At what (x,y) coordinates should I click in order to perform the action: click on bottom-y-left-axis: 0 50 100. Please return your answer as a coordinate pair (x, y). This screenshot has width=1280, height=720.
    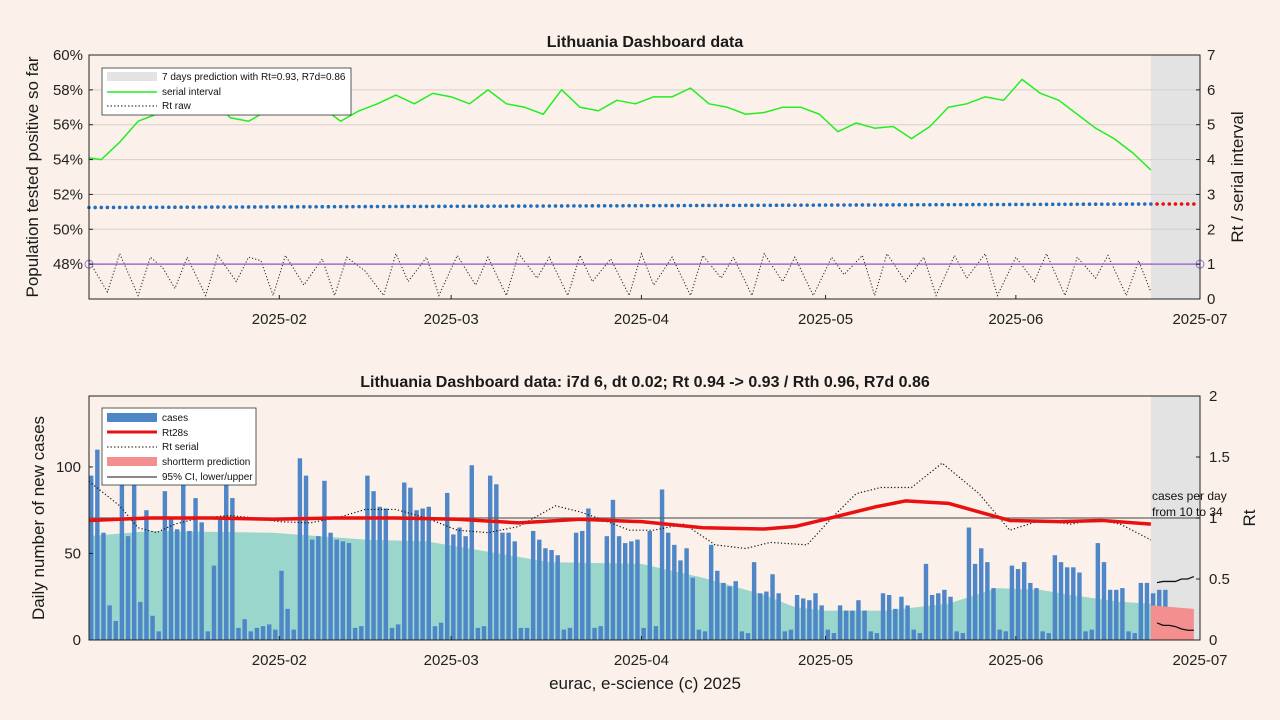
    Looking at the image, I should click on (74, 554).